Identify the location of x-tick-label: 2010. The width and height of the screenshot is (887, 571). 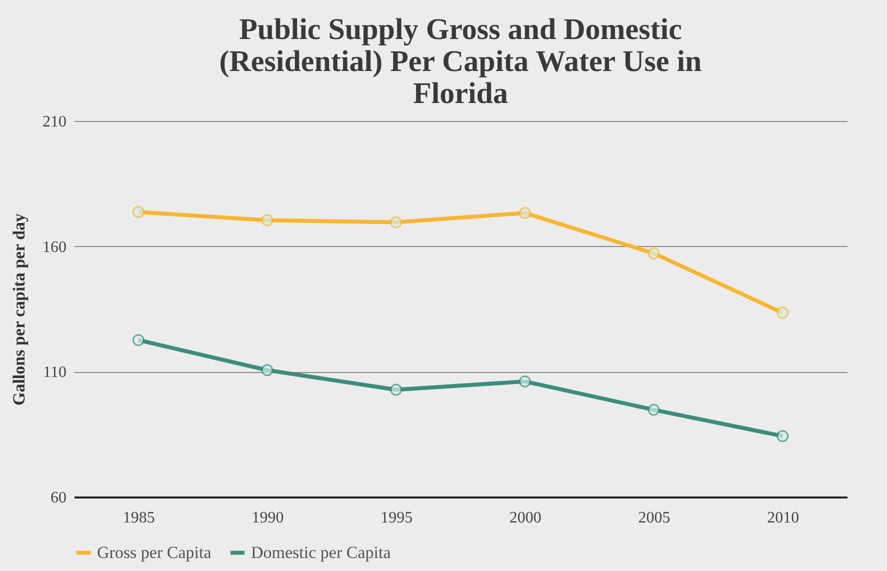
(783, 518).